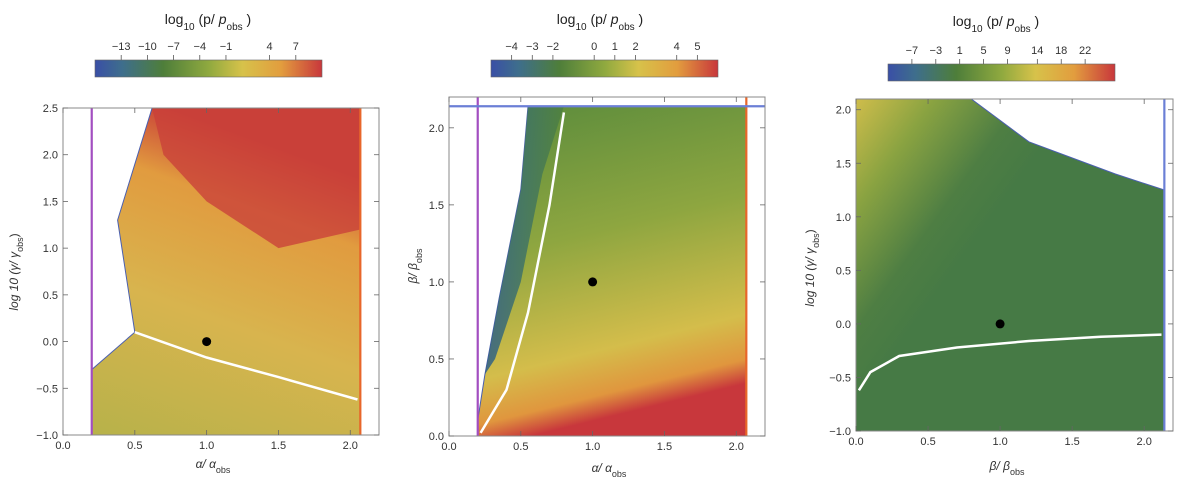 The width and height of the screenshot is (1182, 482). I want to click on y-axis-label-1: log 10 (γ/ γobs), so click(16, 271).